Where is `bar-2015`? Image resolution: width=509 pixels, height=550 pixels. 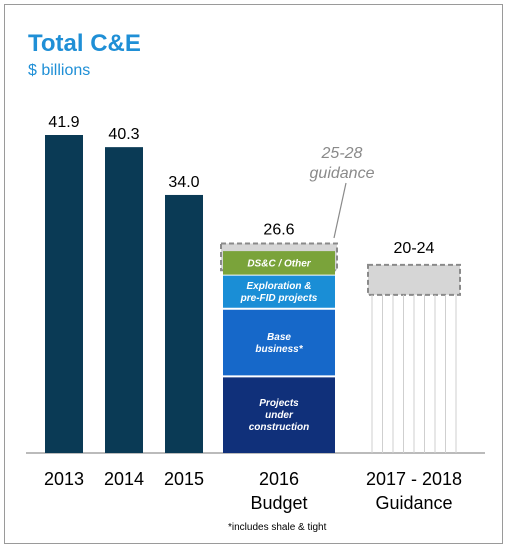 bar-2015 is located at coordinates (184, 324).